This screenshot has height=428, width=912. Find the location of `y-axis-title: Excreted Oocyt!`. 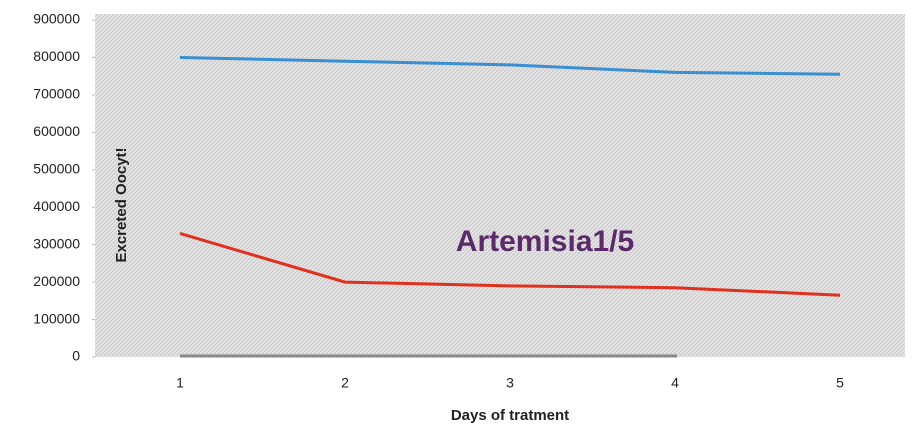

y-axis-title: Excreted Oocyt! is located at coordinates (121, 204).